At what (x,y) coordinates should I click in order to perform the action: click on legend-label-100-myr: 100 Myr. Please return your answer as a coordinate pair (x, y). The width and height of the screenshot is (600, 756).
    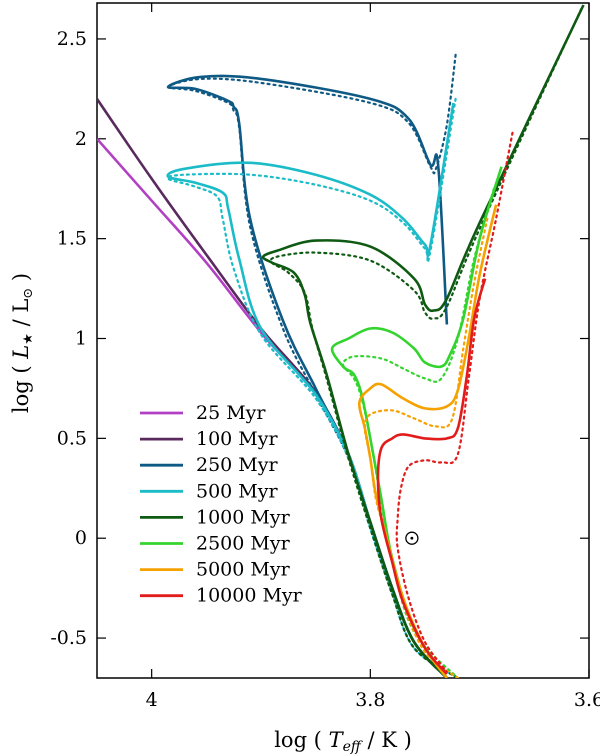
    Looking at the image, I should click on (237, 439).